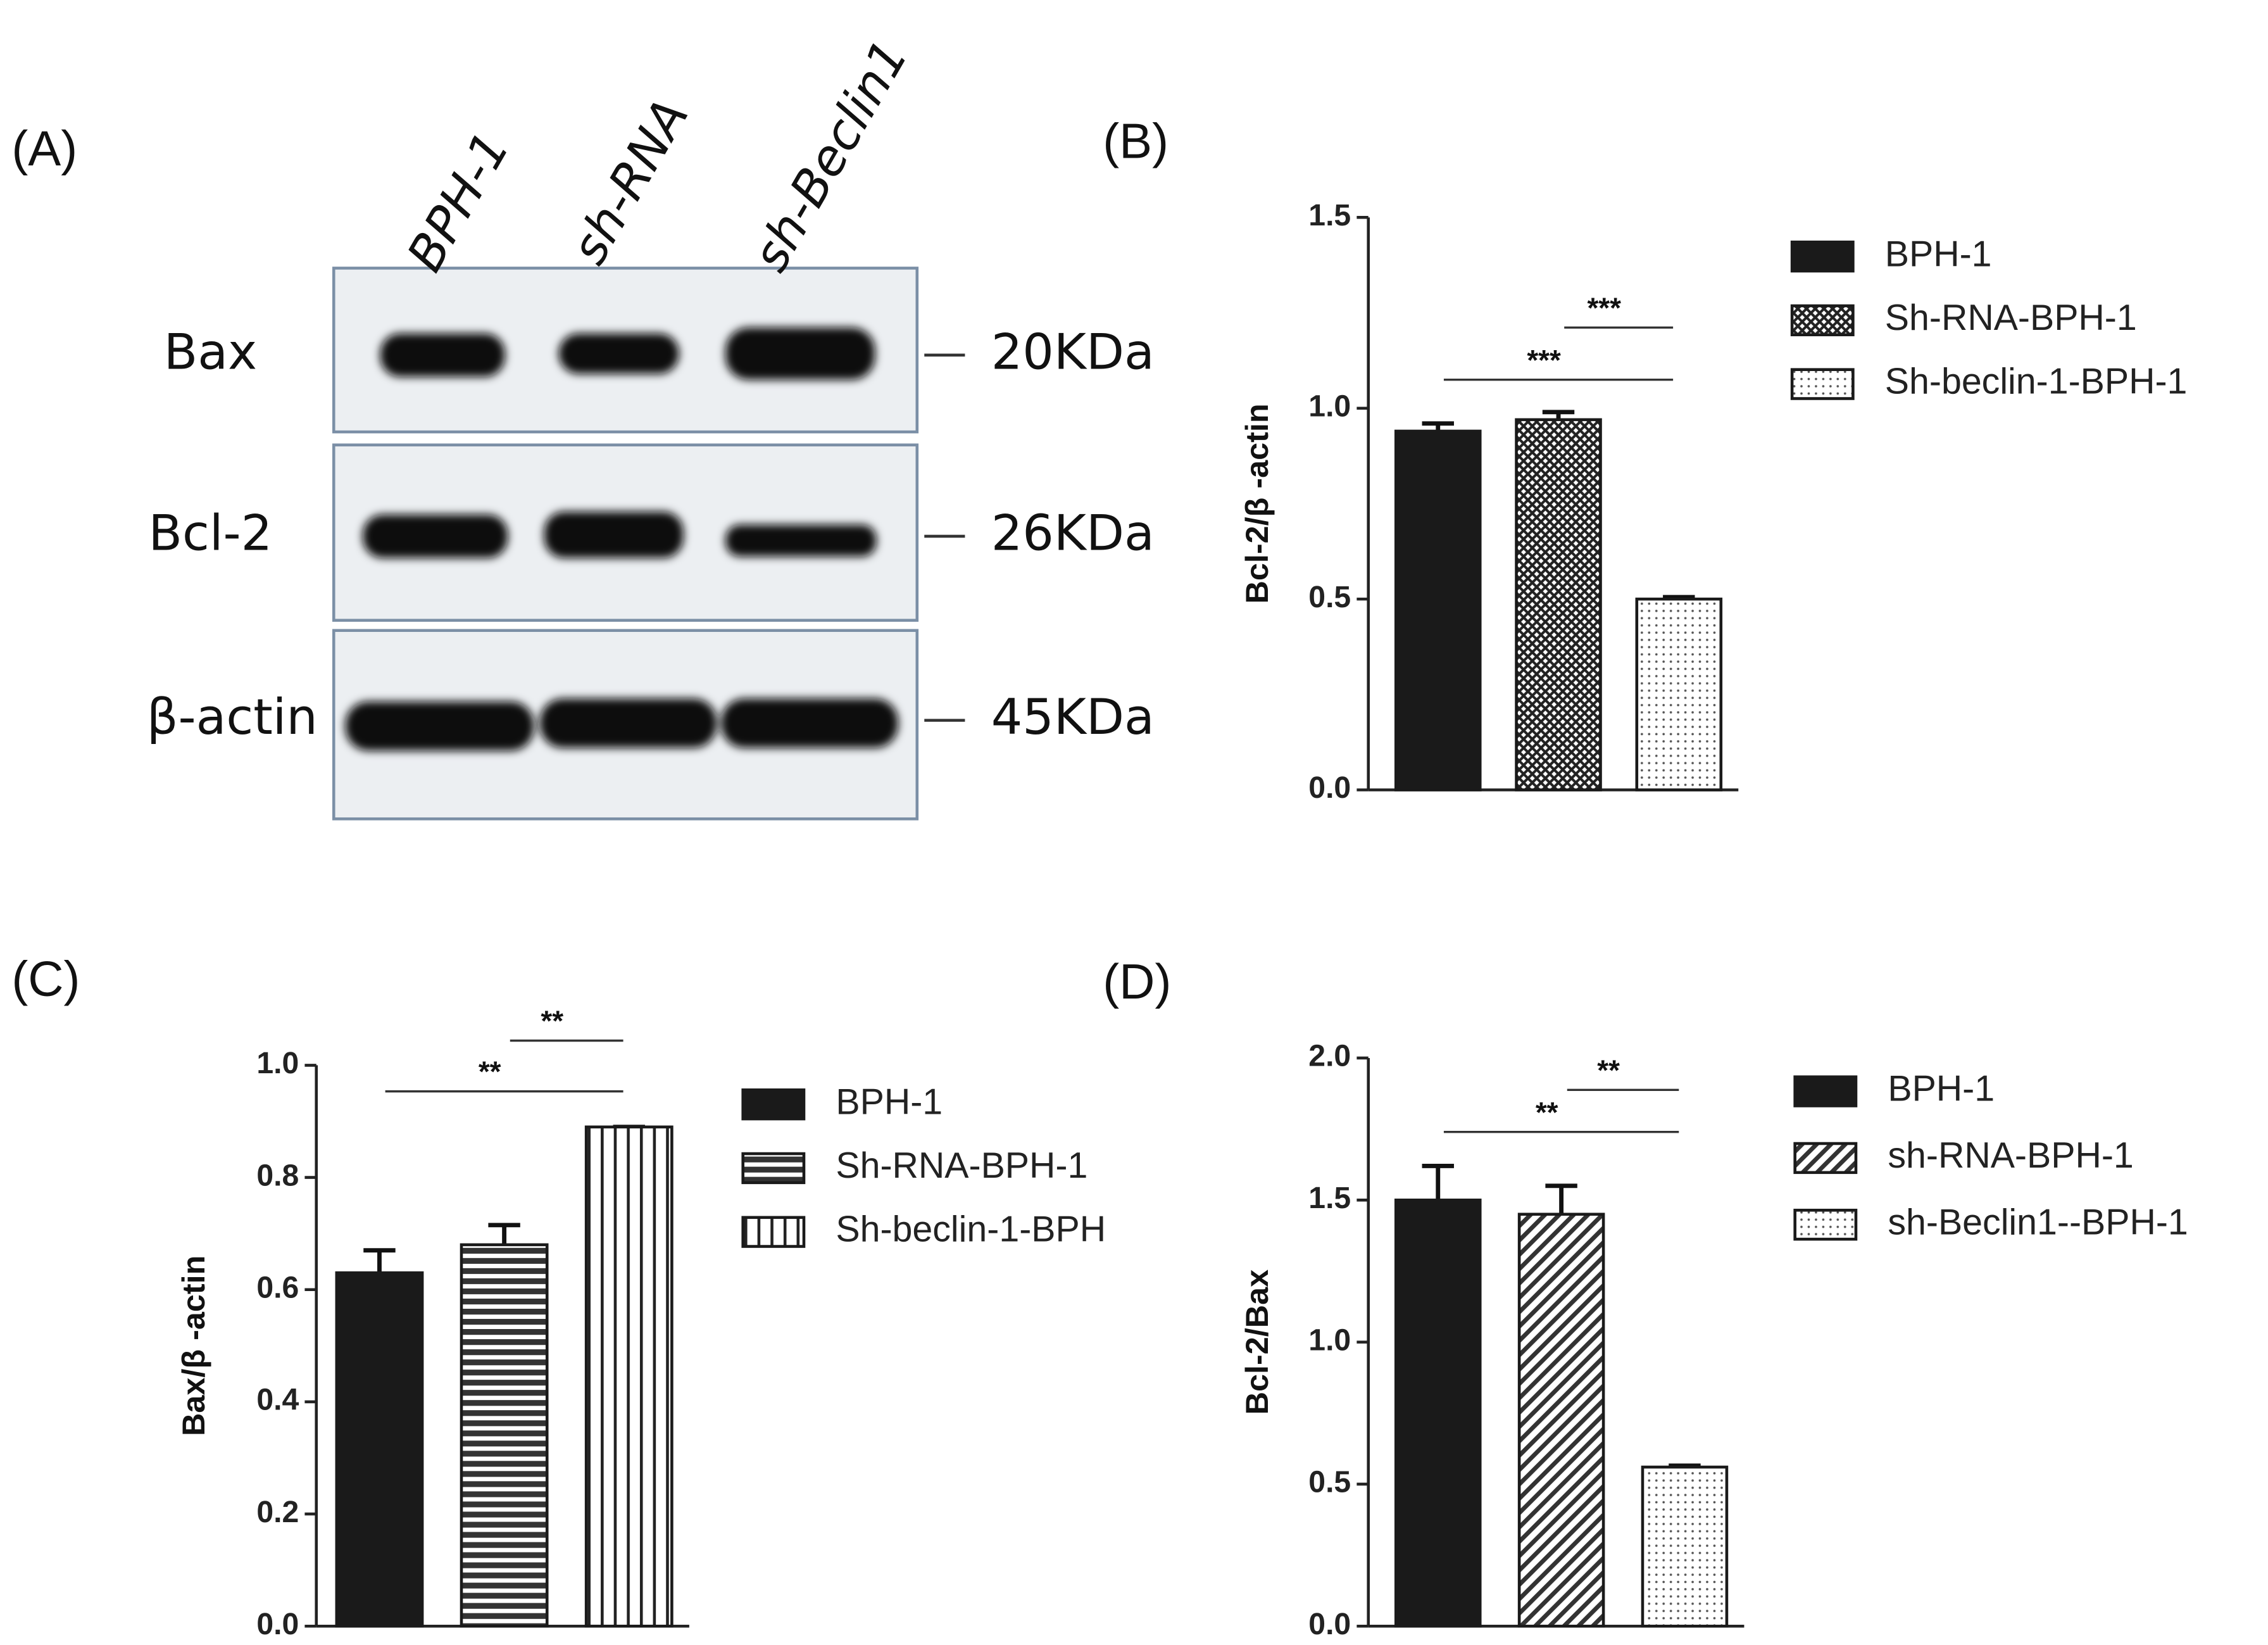 Image resolution: width=2268 pixels, height=1645 pixels. I want to click on lane-label: sh-RNA, so click(631, 182).